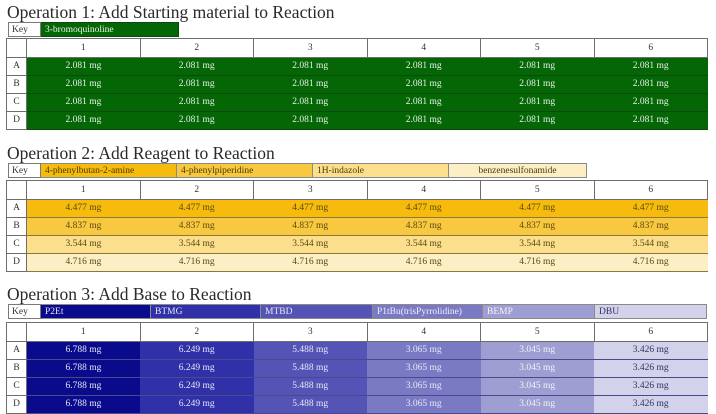 Image resolution: width=716 pixels, height=414 pixels. Describe the element at coordinates (196, 48) in the screenshot. I see `column-header: 2` at that location.